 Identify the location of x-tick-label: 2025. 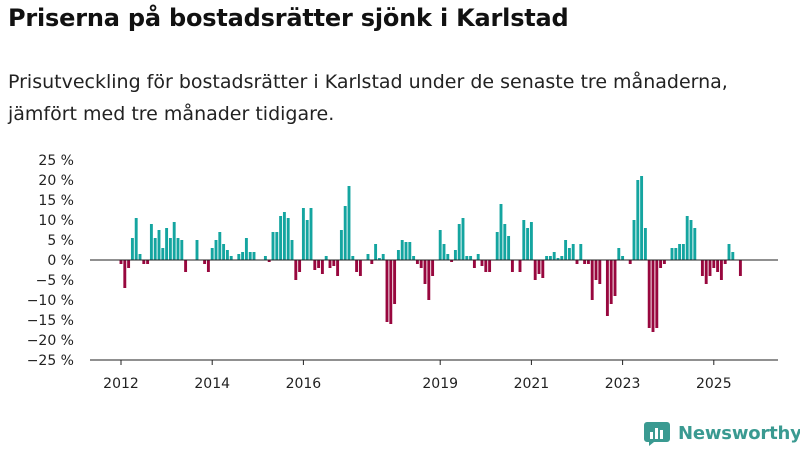
(714, 384).